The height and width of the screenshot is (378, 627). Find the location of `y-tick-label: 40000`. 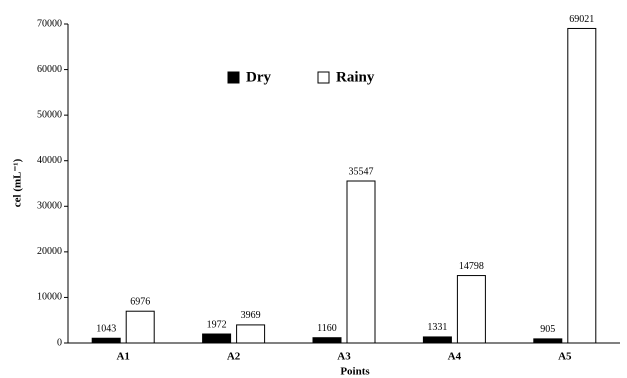

y-tick-label: 40000 is located at coordinates (49, 160).